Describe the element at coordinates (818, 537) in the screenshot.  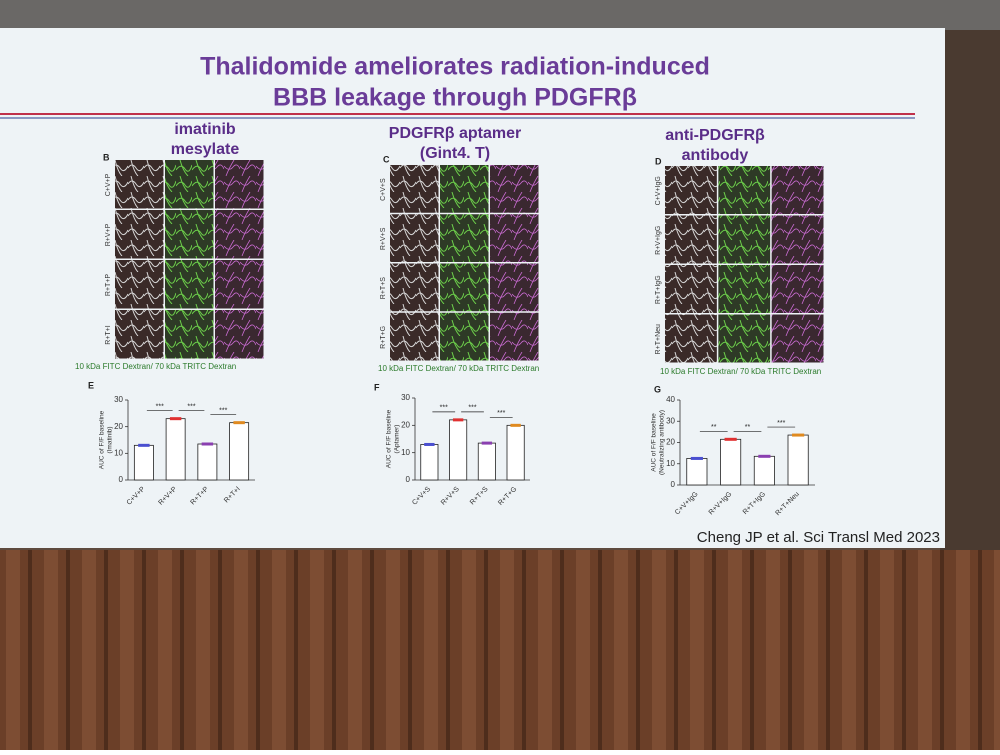
I see `citation: Cheng JP et al. Sci Transl Med 2023` at that location.